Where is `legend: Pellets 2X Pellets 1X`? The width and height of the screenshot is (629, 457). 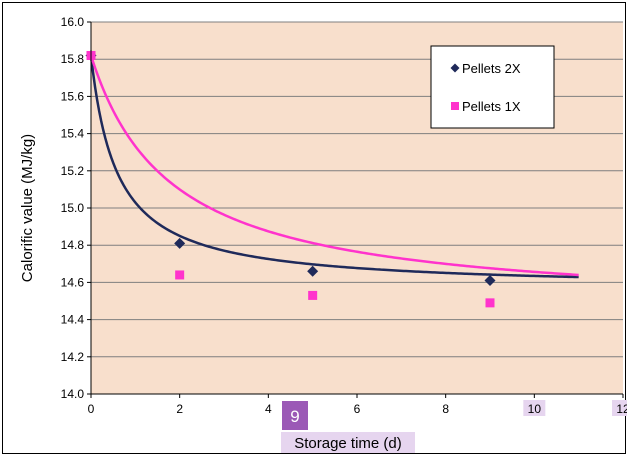 legend: Pellets 2X Pellets 1X is located at coordinates (492, 87).